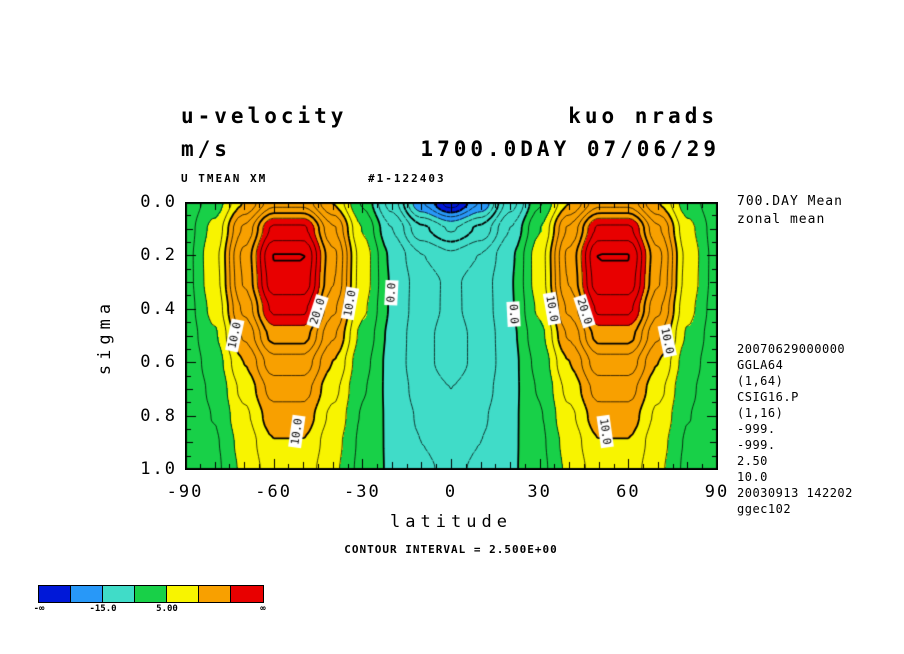  What do you see at coordinates (362, 492) in the screenshot?
I see `x-tick-label: -30` at bounding box center [362, 492].